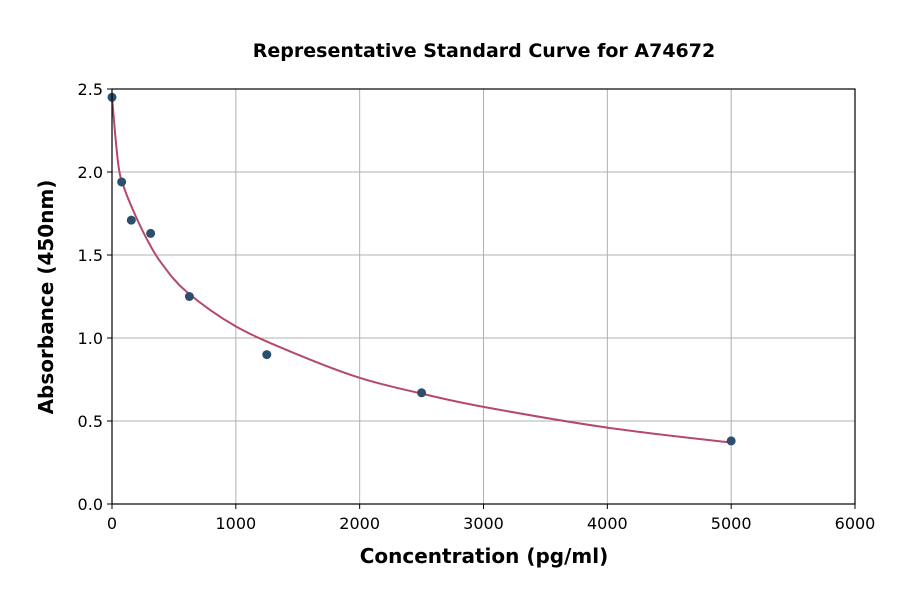 This screenshot has height=598, width=900. Describe the element at coordinates (90, 172) in the screenshot. I see `y-tick-label: 2.0` at that location.